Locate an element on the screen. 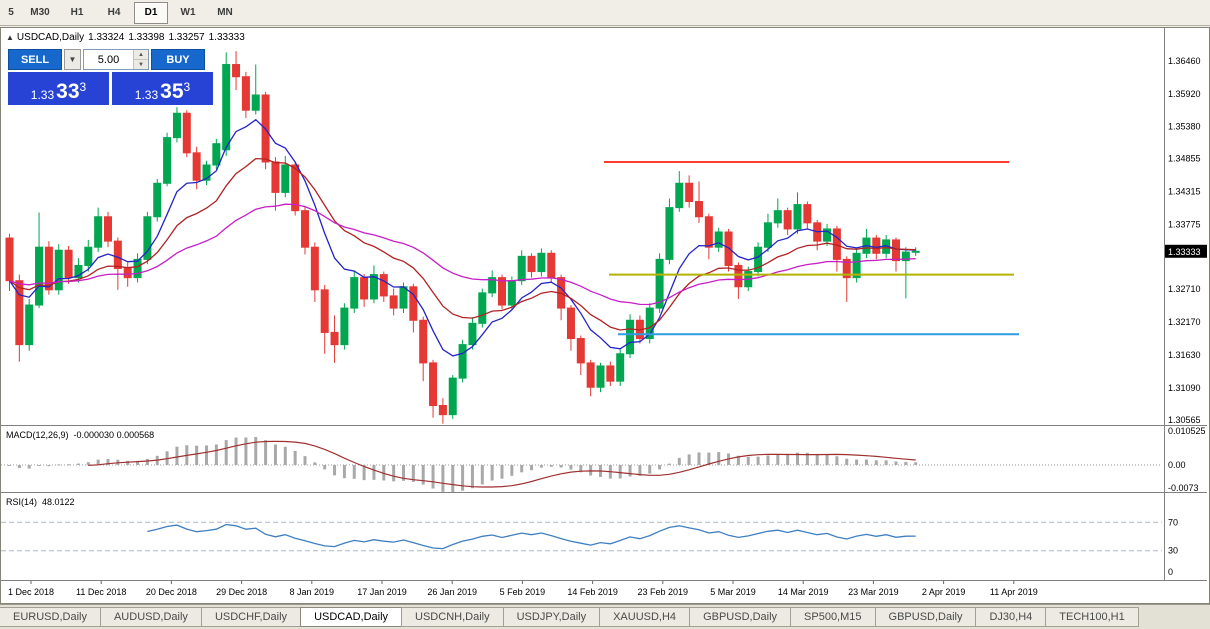 The height and width of the screenshot is (629, 1210). chart-tab-tech100-h1: TECH100,H1 is located at coordinates (1092, 617).